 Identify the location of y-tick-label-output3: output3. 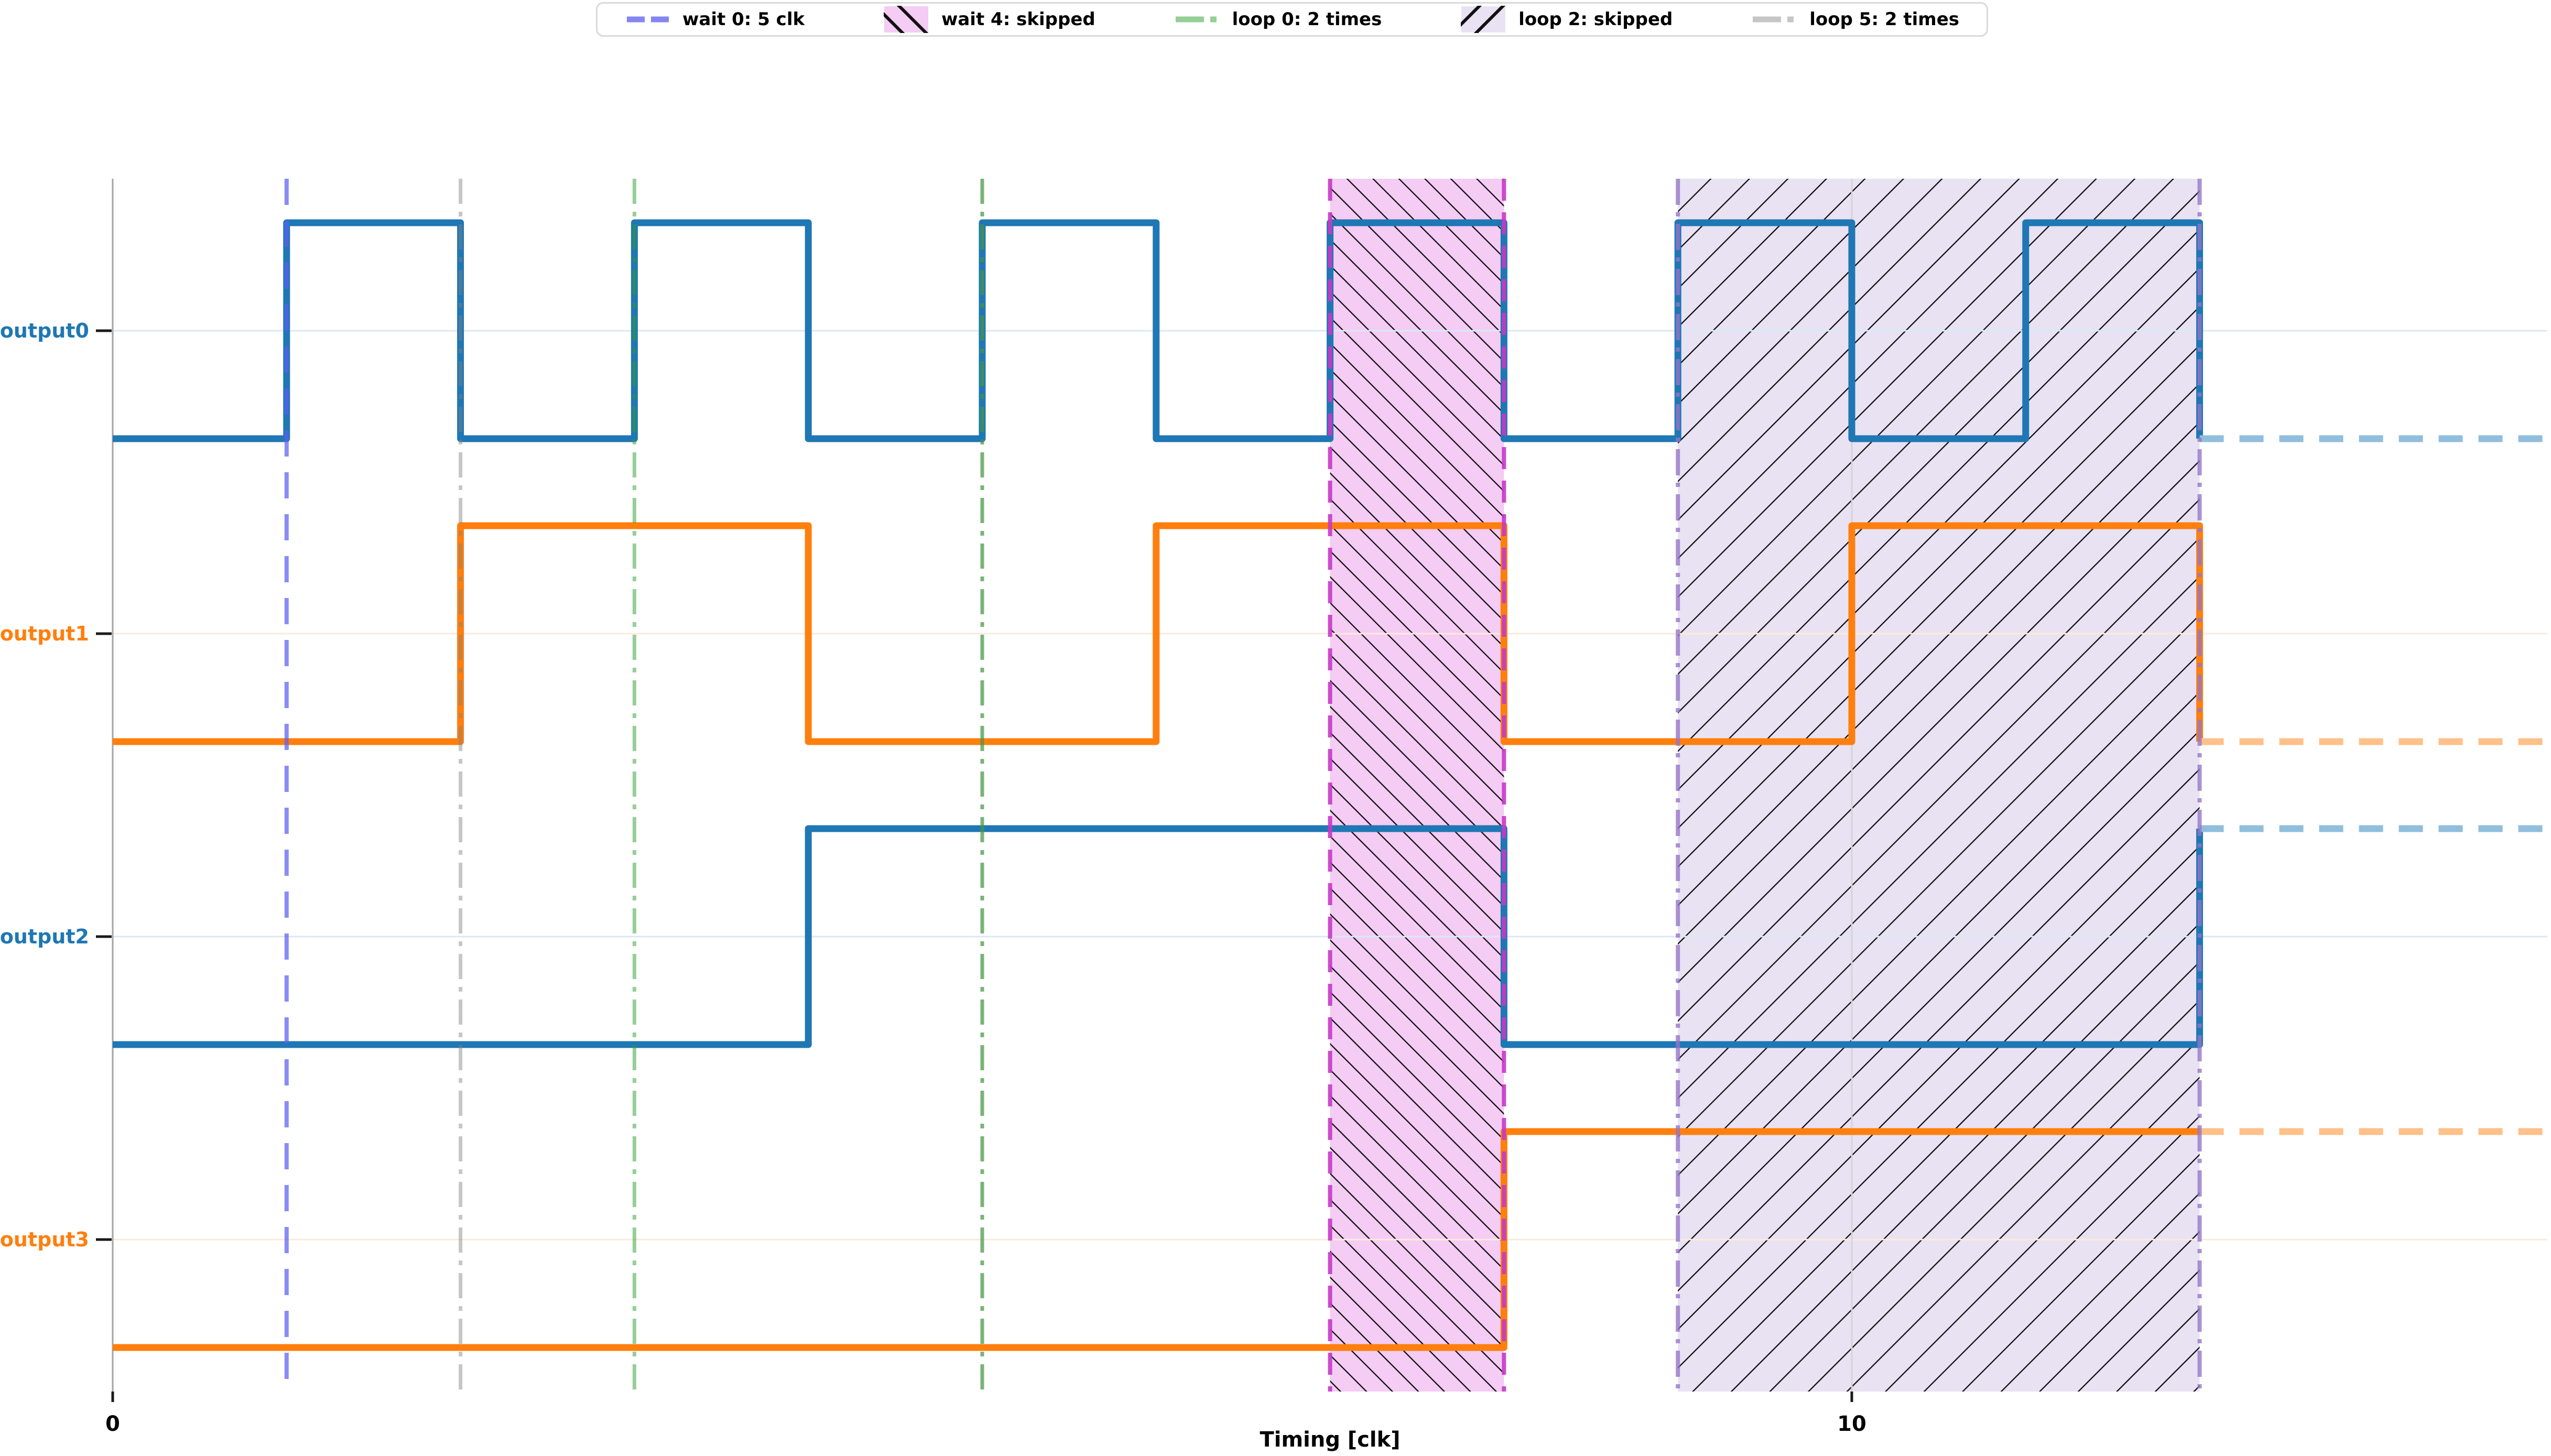
(44, 1240).